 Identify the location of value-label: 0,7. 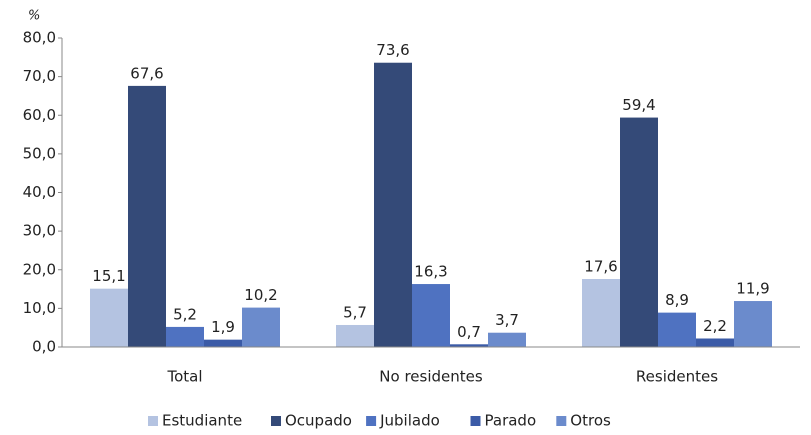
(469, 332).